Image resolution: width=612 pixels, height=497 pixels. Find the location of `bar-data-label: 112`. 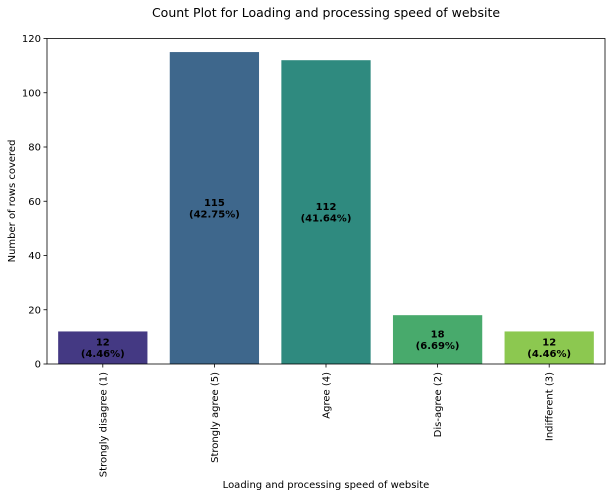

bar-data-label: 112 is located at coordinates (326, 207).